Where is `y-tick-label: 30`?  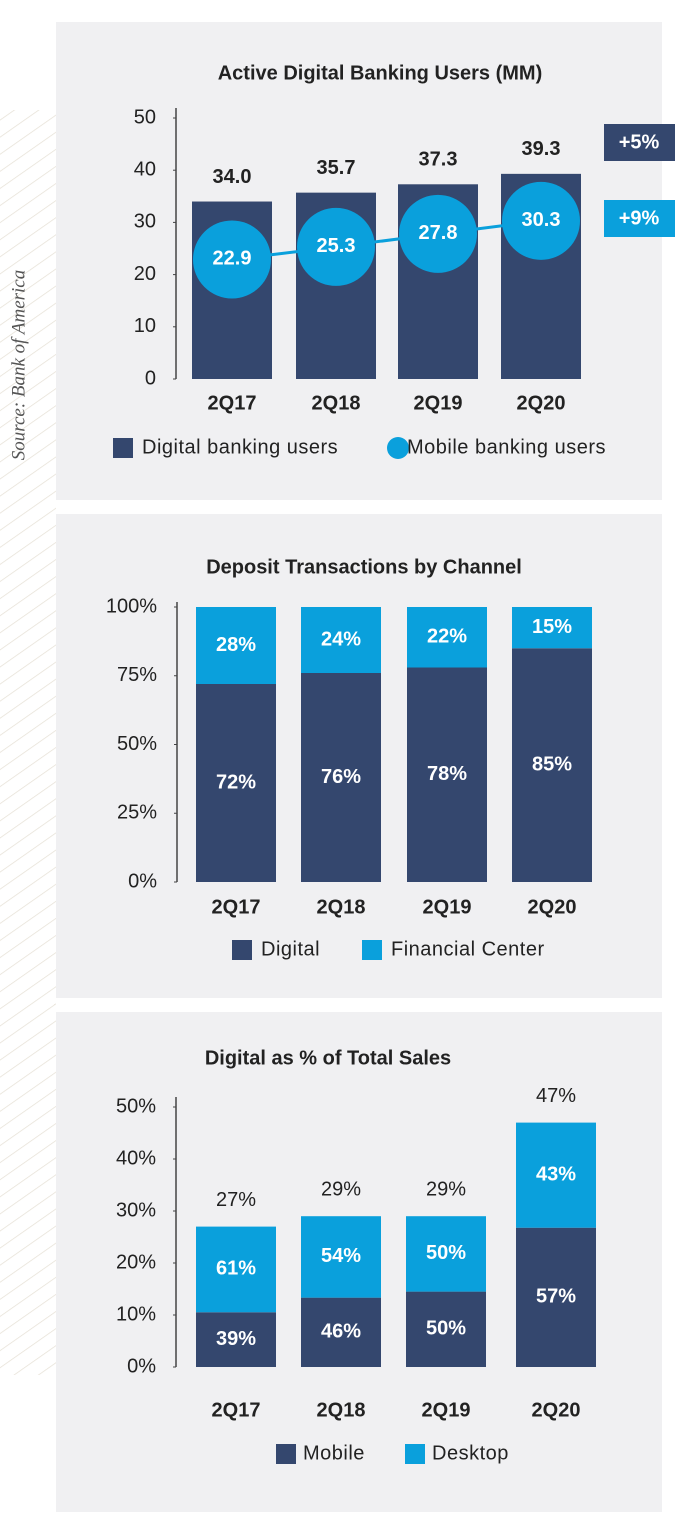 y-tick-label: 30 is located at coordinates (145, 222).